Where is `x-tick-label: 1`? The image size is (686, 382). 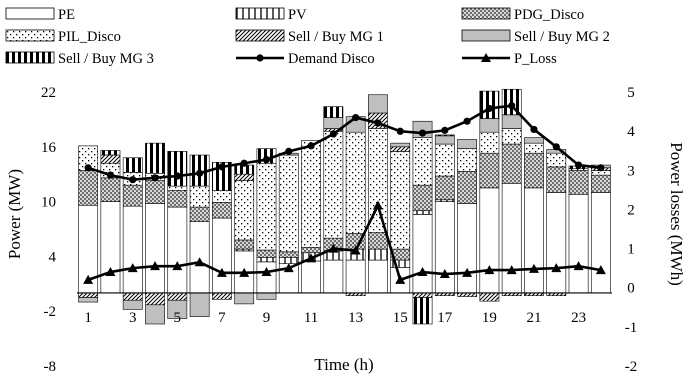
x-tick-label: 1 is located at coordinates (88, 318).